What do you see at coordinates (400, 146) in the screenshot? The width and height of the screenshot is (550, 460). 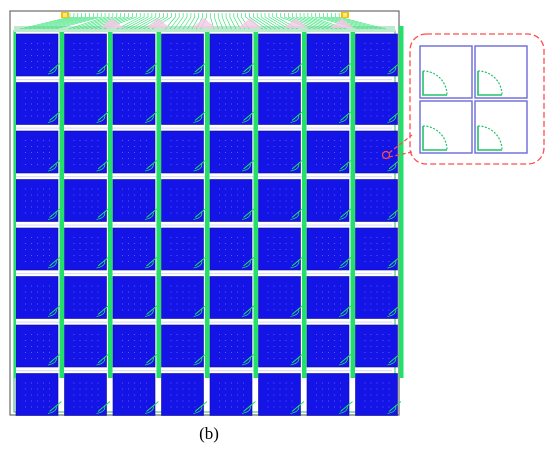 I see `callout-leader-lines` at bounding box center [400, 146].